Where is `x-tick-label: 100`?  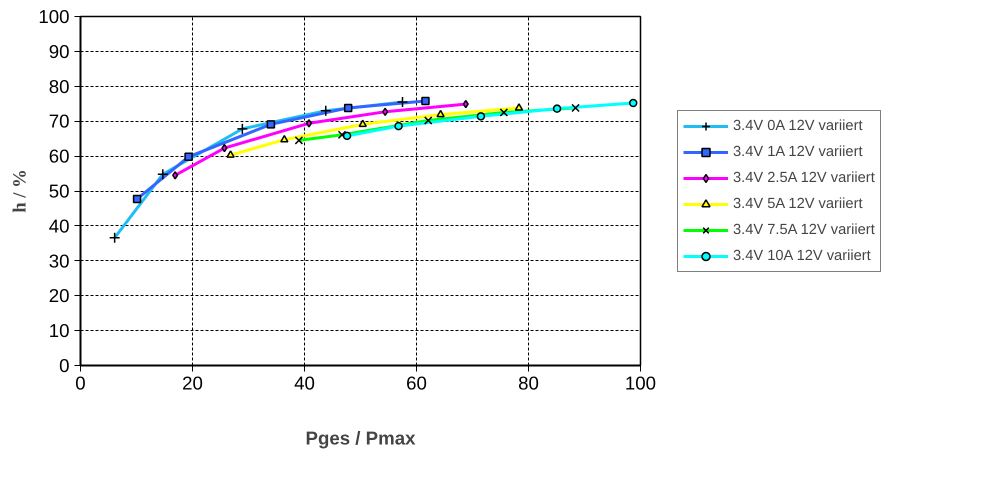 x-tick-label: 100 is located at coordinates (640, 383).